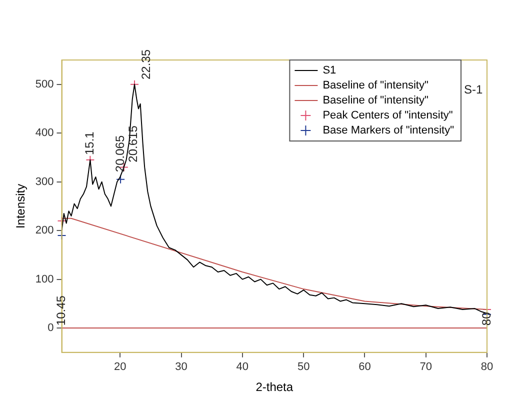  What do you see at coordinates (119, 153) in the screenshot?
I see `annotation: 20.065` at bounding box center [119, 153].